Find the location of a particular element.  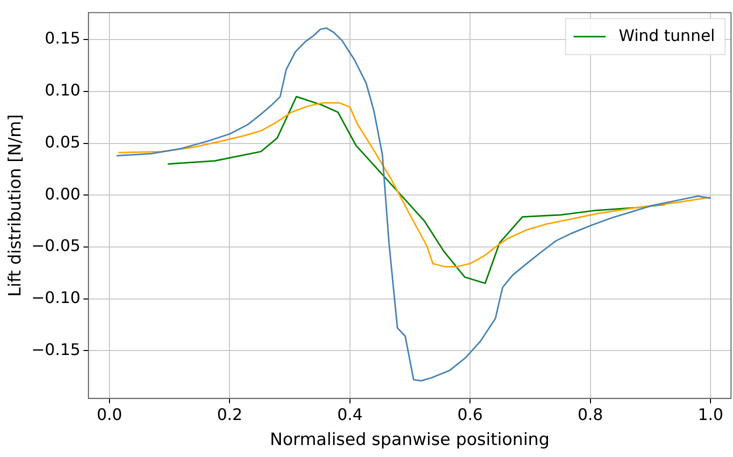

y-tick-label: −0.15 is located at coordinates (55, 349).